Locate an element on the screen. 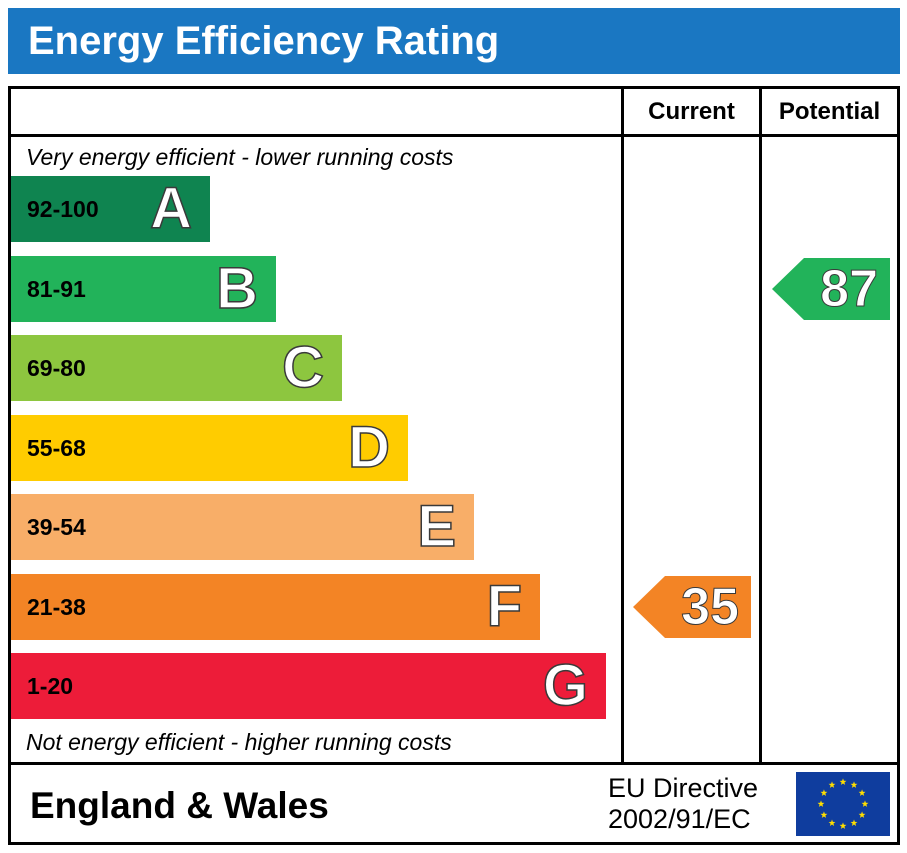 The width and height of the screenshot is (907, 853). band-range-label: 39-54 is located at coordinates (56, 527).